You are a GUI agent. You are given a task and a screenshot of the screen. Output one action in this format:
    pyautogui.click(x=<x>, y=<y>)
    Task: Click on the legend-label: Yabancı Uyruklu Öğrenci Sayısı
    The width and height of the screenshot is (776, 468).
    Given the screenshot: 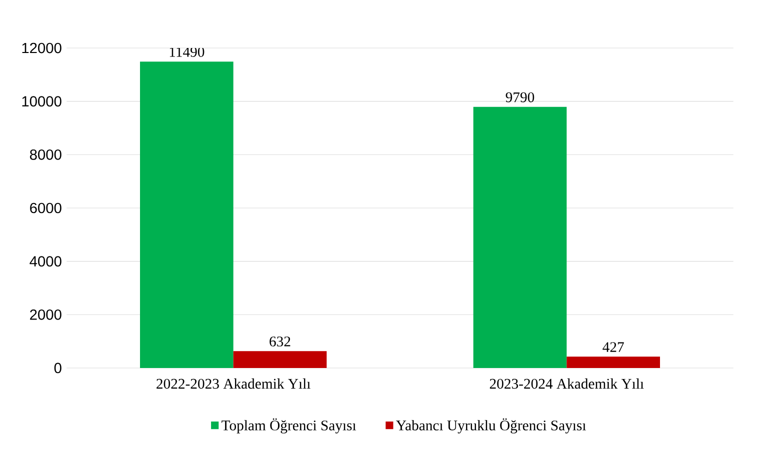 What is the action you would take?
    pyautogui.click(x=491, y=426)
    